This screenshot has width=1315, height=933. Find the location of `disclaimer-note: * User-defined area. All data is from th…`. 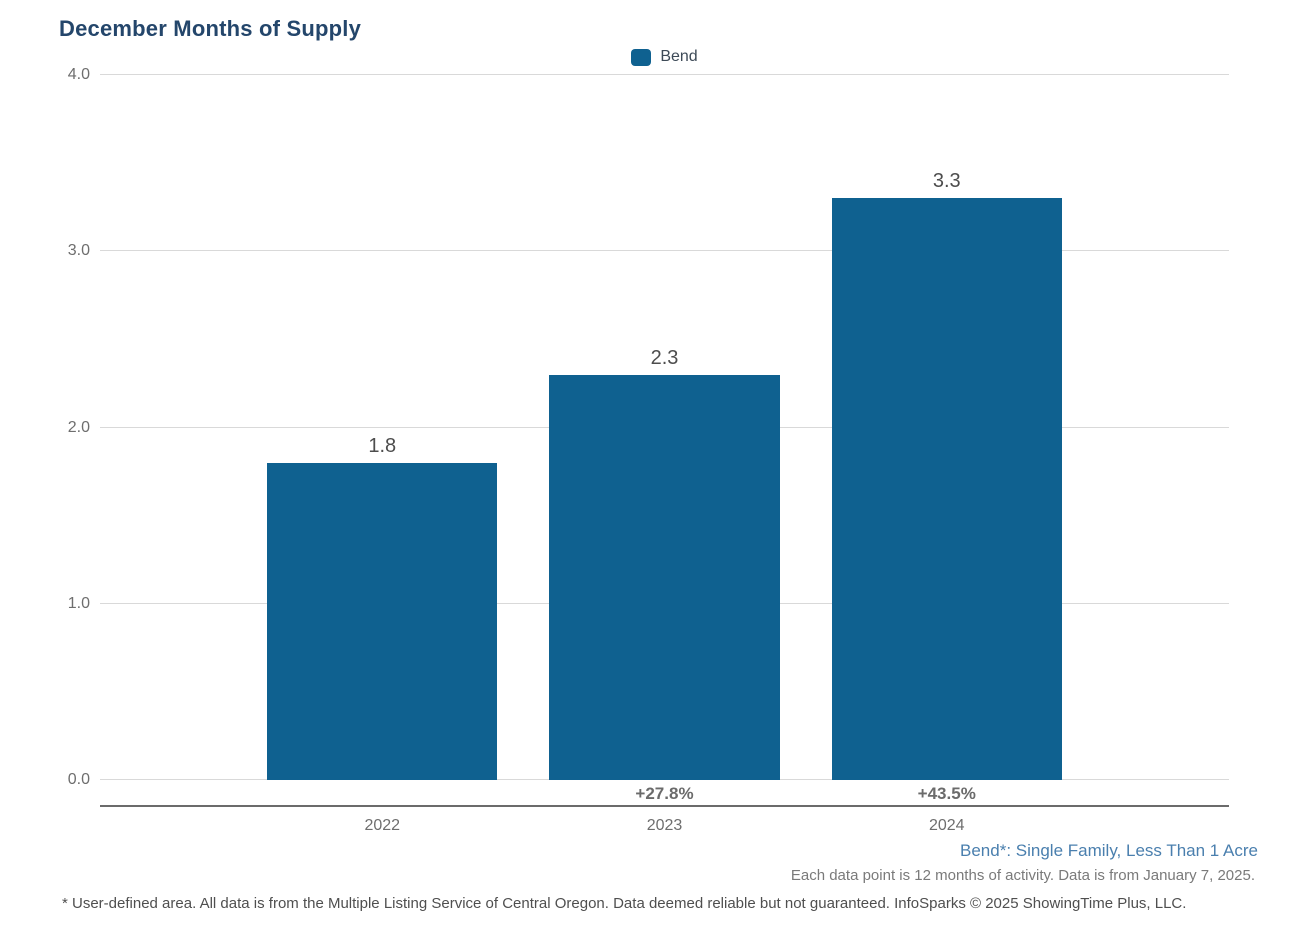

disclaimer-note: * User-defined area. All data is from th… is located at coordinates (624, 903).